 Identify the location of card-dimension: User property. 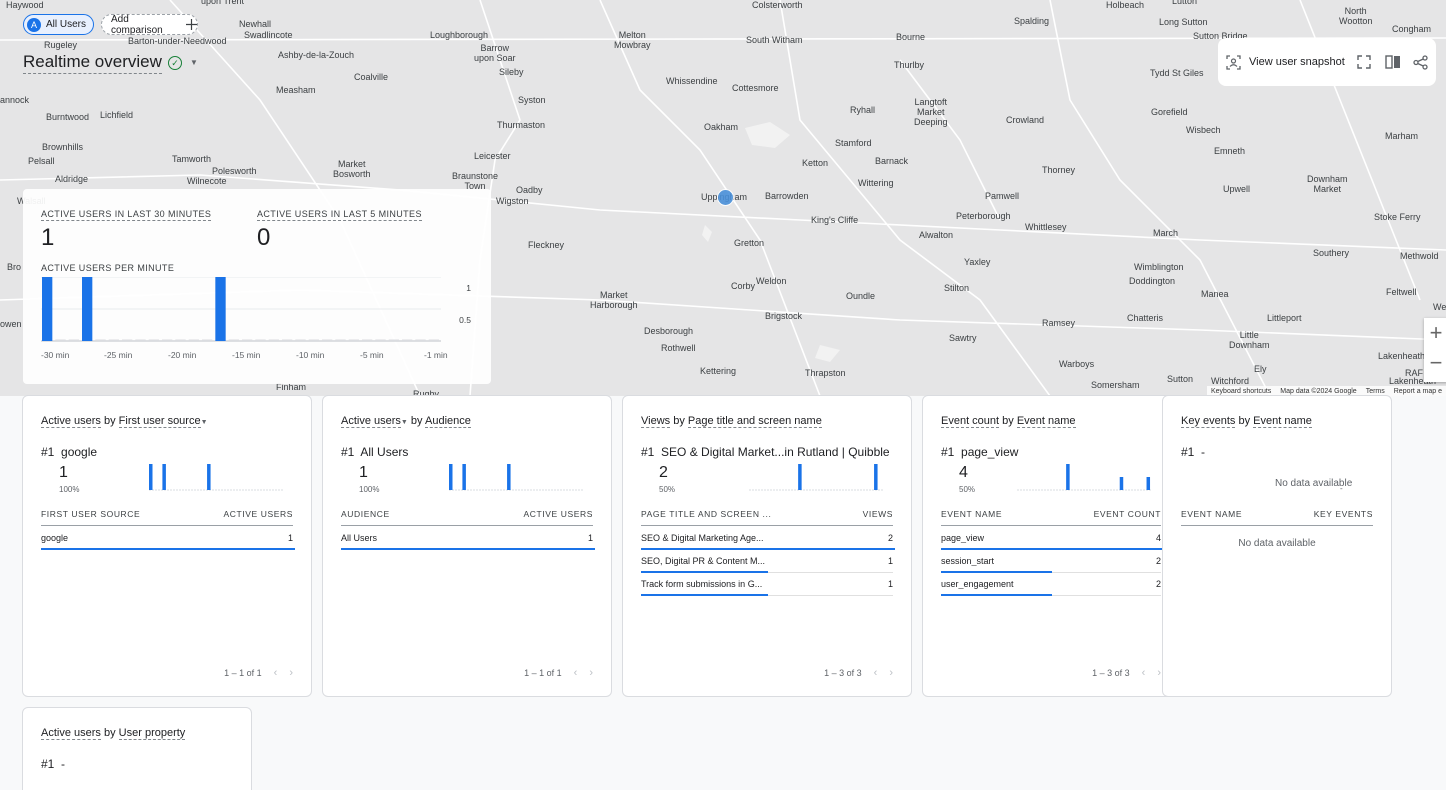
(152, 733).